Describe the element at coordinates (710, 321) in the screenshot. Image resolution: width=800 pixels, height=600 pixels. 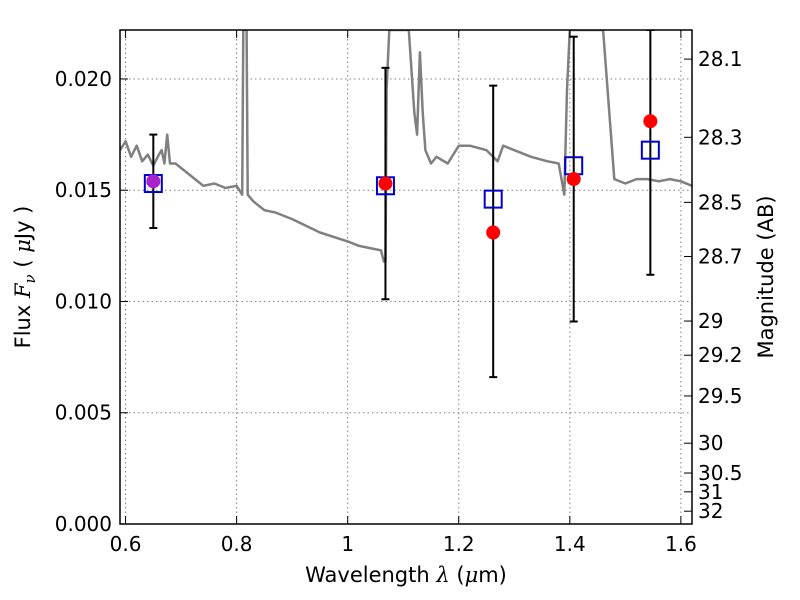
I see `y2-tick-label: 29` at that location.